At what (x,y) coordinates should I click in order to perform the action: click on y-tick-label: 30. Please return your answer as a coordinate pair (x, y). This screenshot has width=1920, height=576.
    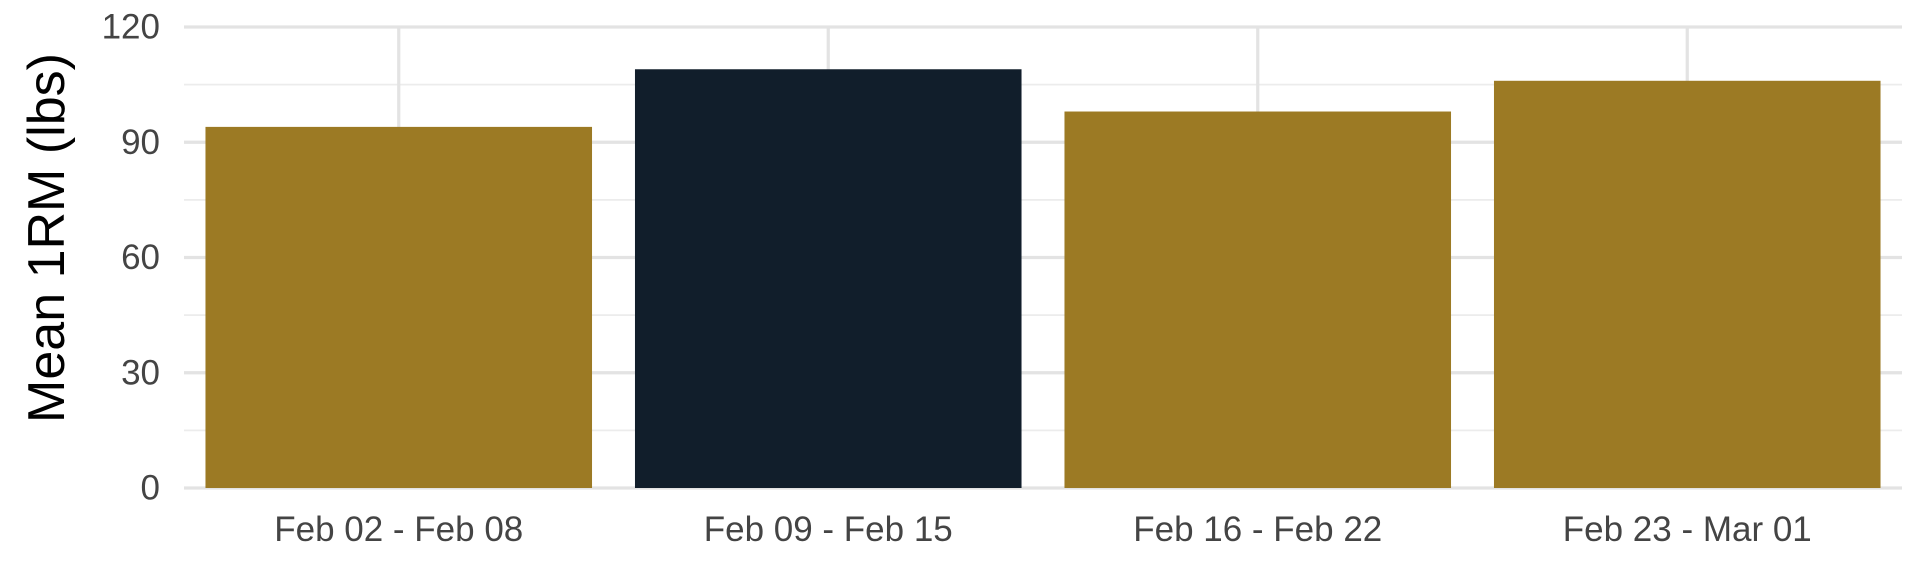
    Looking at the image, I should click on (140, 372).